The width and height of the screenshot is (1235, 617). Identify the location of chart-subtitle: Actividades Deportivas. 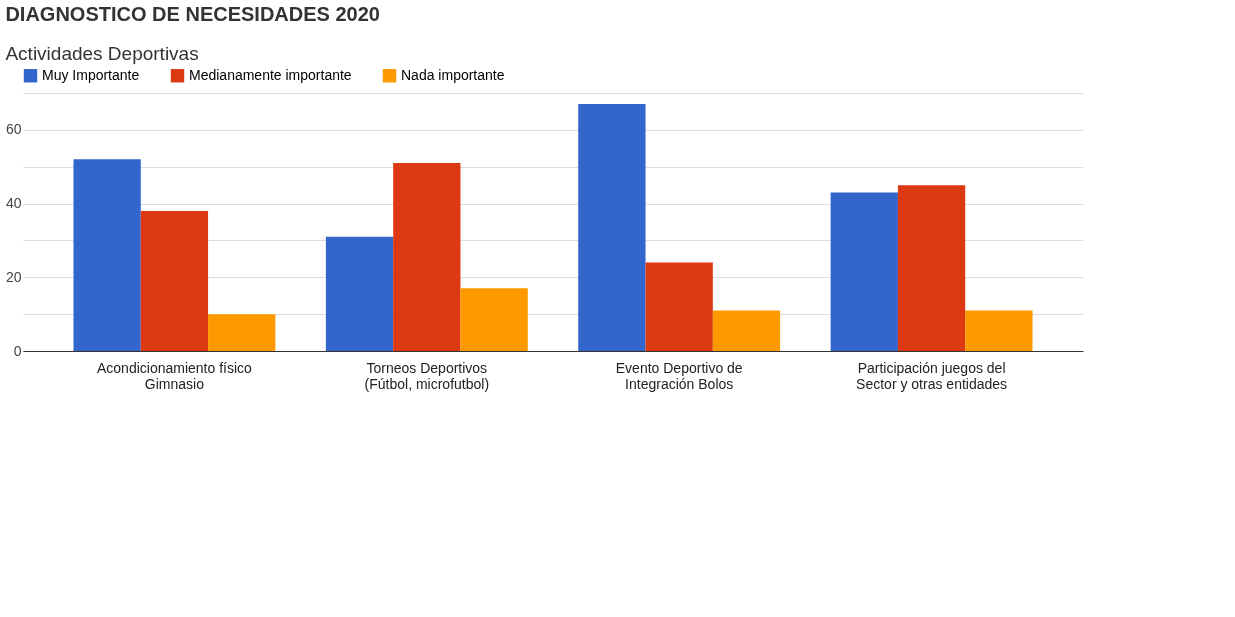
(102, 53).